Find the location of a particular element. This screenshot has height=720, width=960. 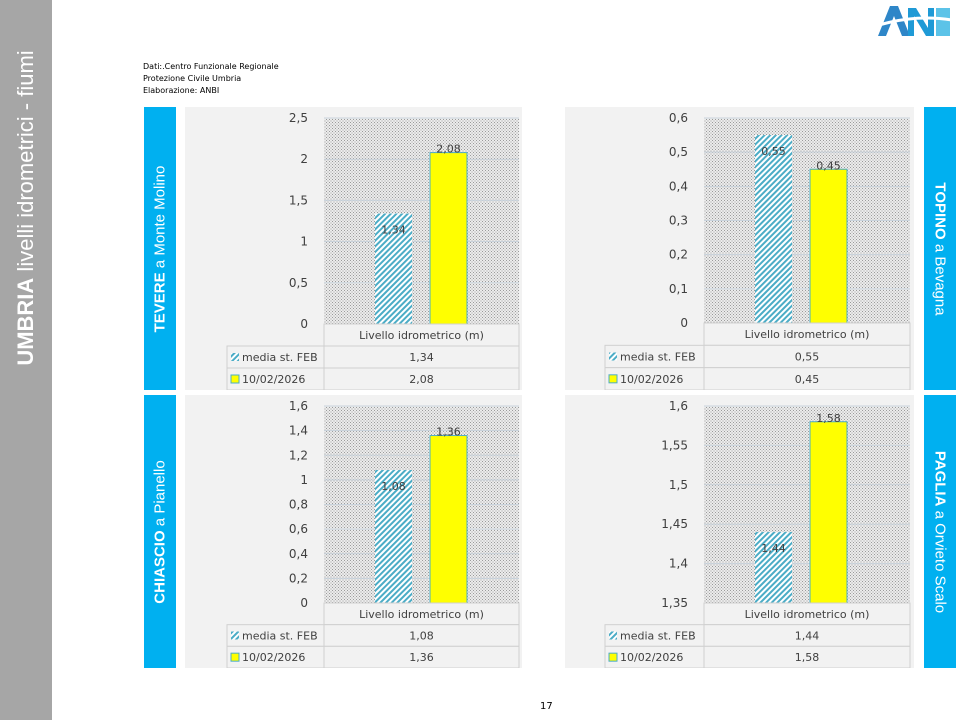

table-value: 0,55 is located at coordinates (807, 357).